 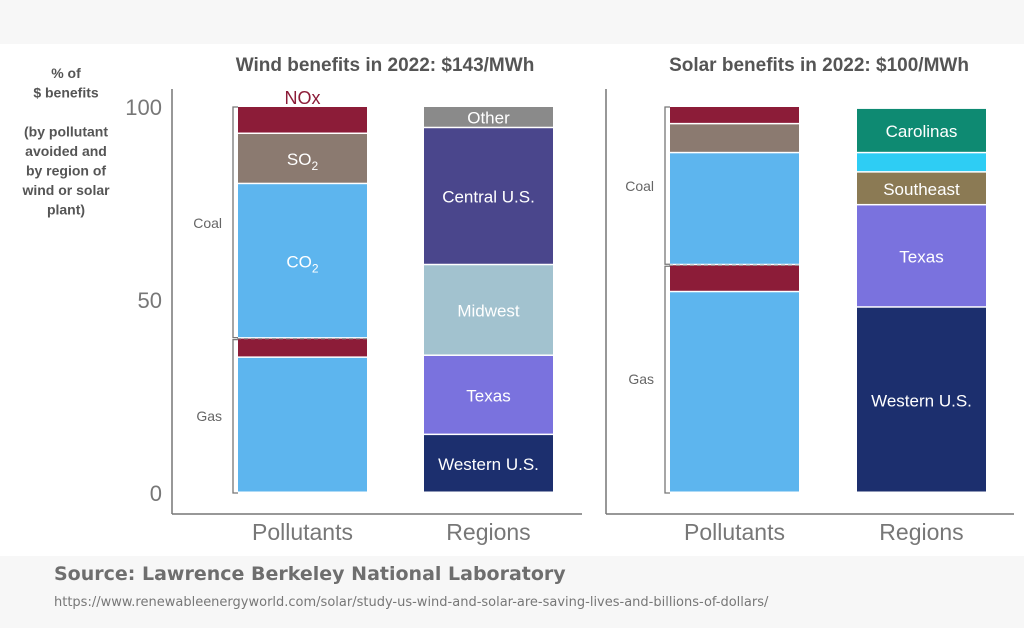 What do you see at coordinates (385, 65) in the screenshot?
I see `chart-title: Wind benefits in 2022: $143/MWh` at bounding box center [385, 65].